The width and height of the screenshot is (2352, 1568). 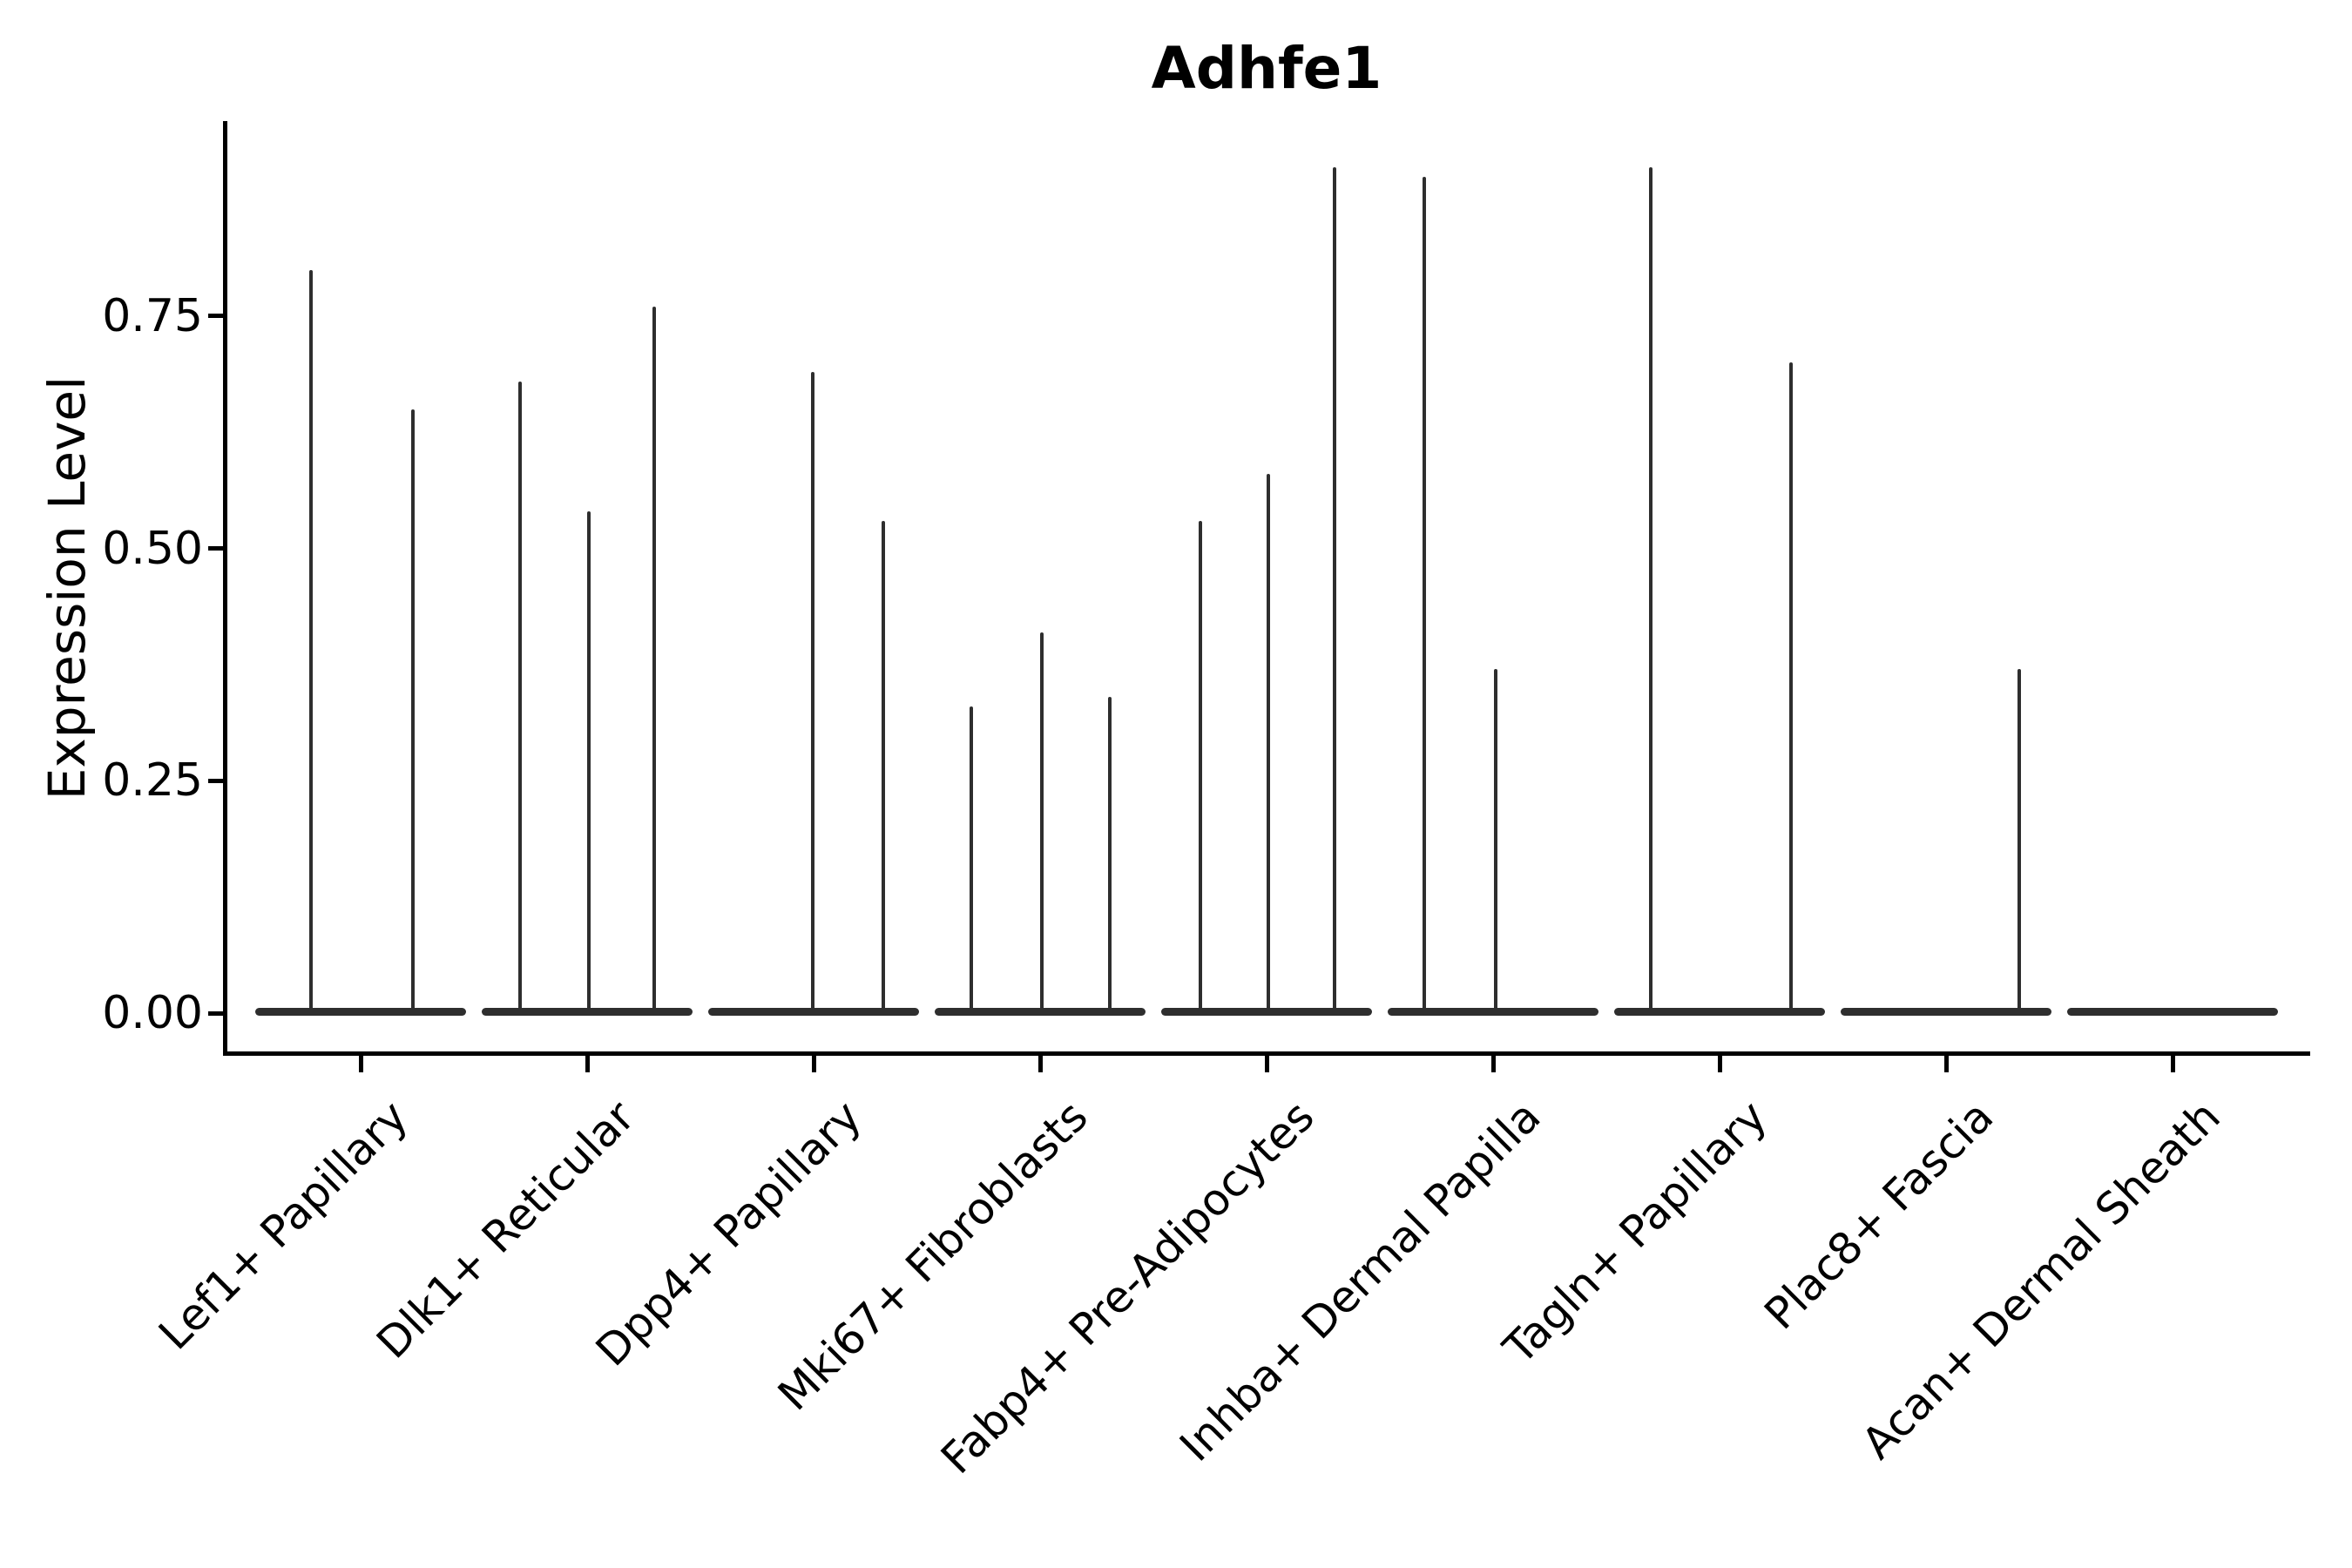 I want to click on y-axis-spine, so click(x=225, y=588).